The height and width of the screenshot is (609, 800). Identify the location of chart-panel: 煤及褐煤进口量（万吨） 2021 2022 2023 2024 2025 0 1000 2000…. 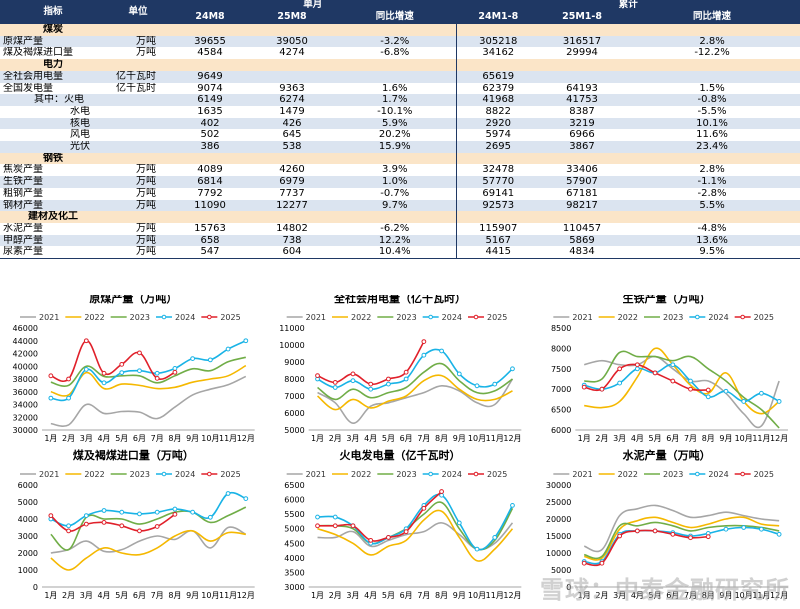
(136, 524).